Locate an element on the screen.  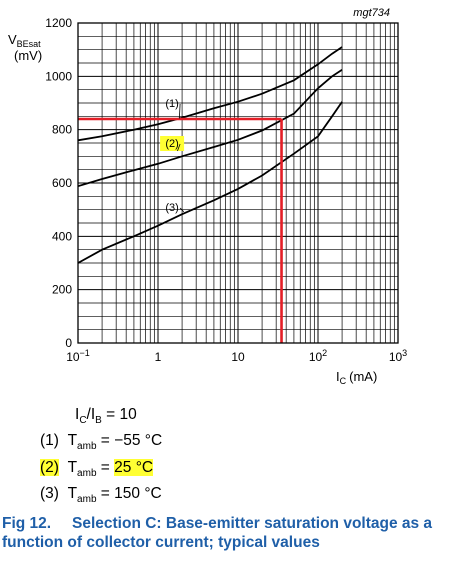
x-tick-label: 10 is located at coordinates (238, 357).